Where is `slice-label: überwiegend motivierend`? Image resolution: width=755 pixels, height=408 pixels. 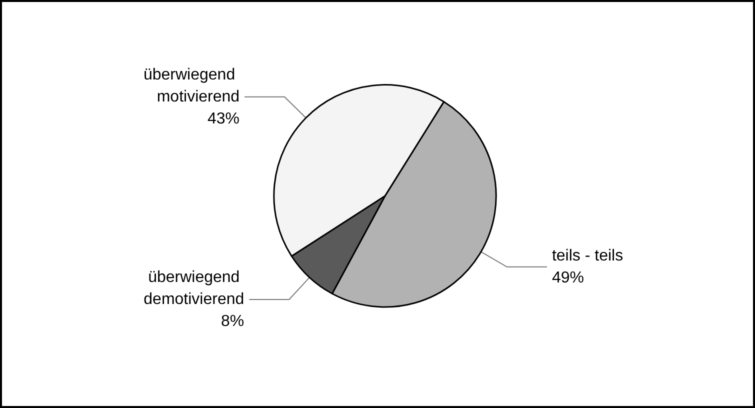
slice-label: überwiegend motivierend is located at coordinates (191, 86).